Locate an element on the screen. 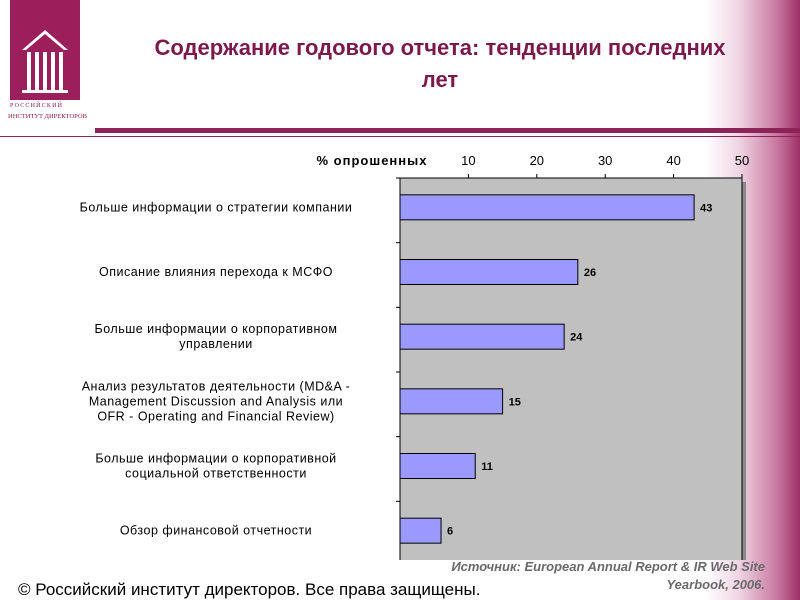 This screenshot has width=800, height=600. category-label: Больше информации о стратегии компании is located at coordinates (216, 207).